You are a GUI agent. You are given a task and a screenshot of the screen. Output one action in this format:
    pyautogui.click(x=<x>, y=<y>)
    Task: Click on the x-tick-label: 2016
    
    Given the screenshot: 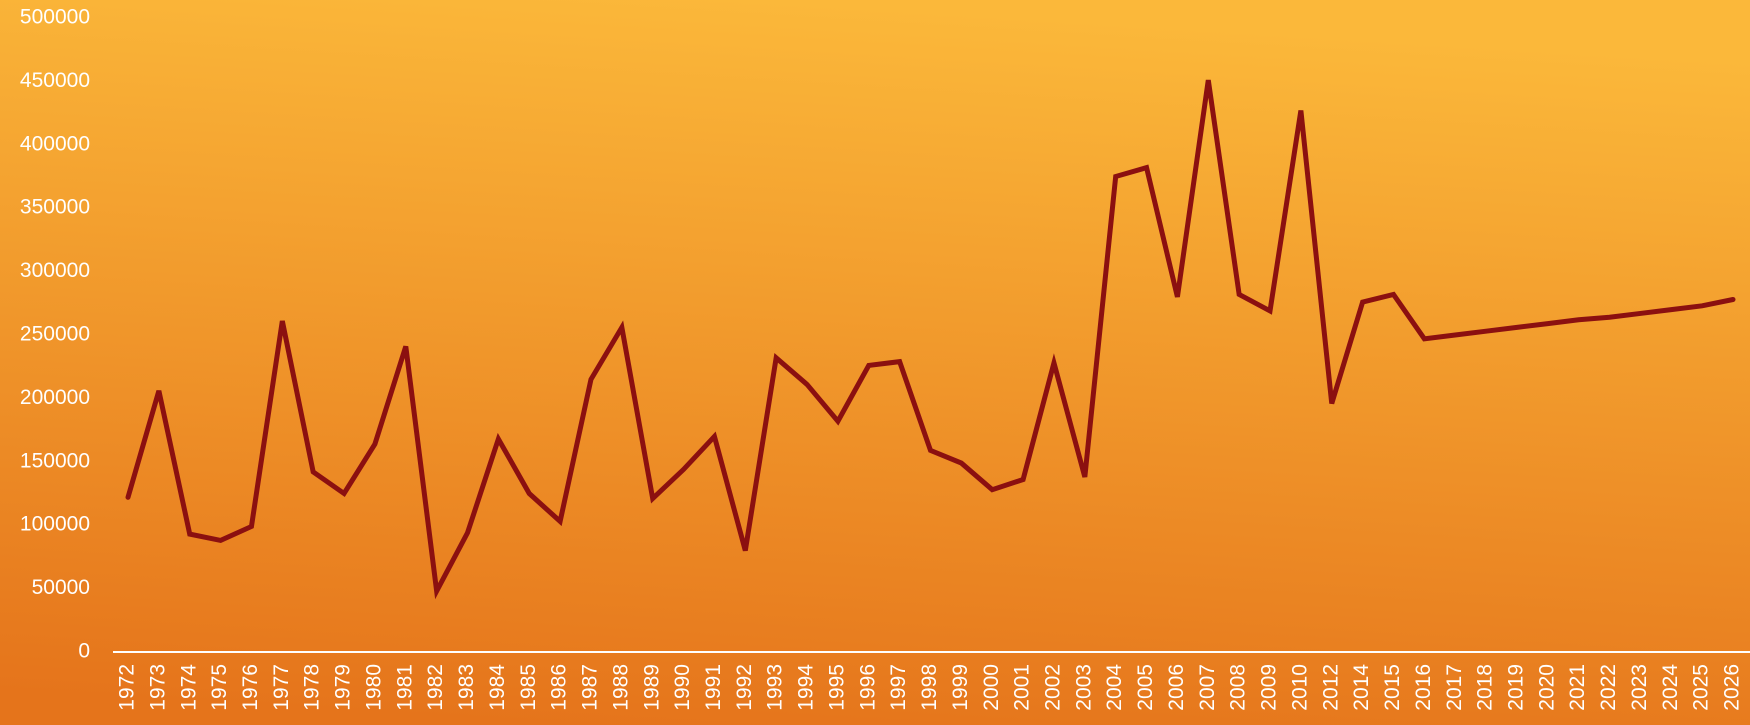 What is the action you would take?
    pyautogui.click(x=1423, y=687)
    